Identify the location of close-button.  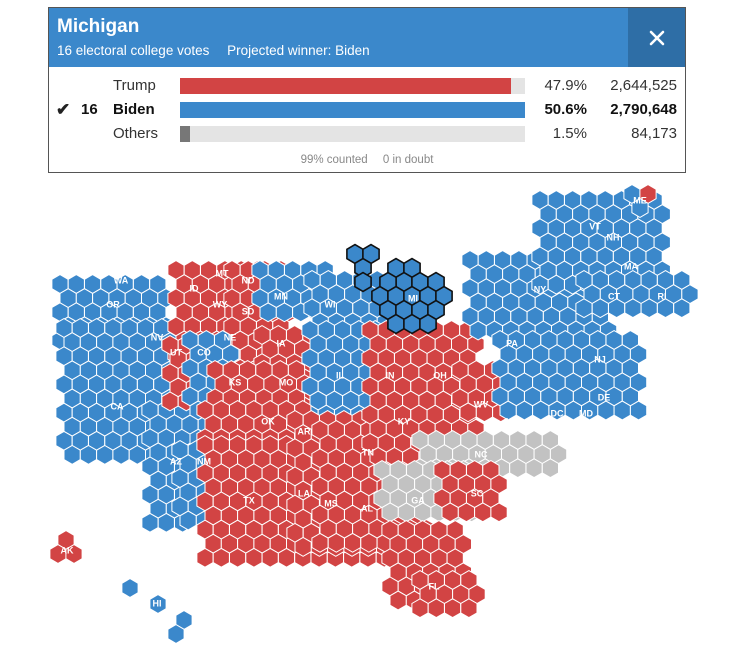
(656, 37).